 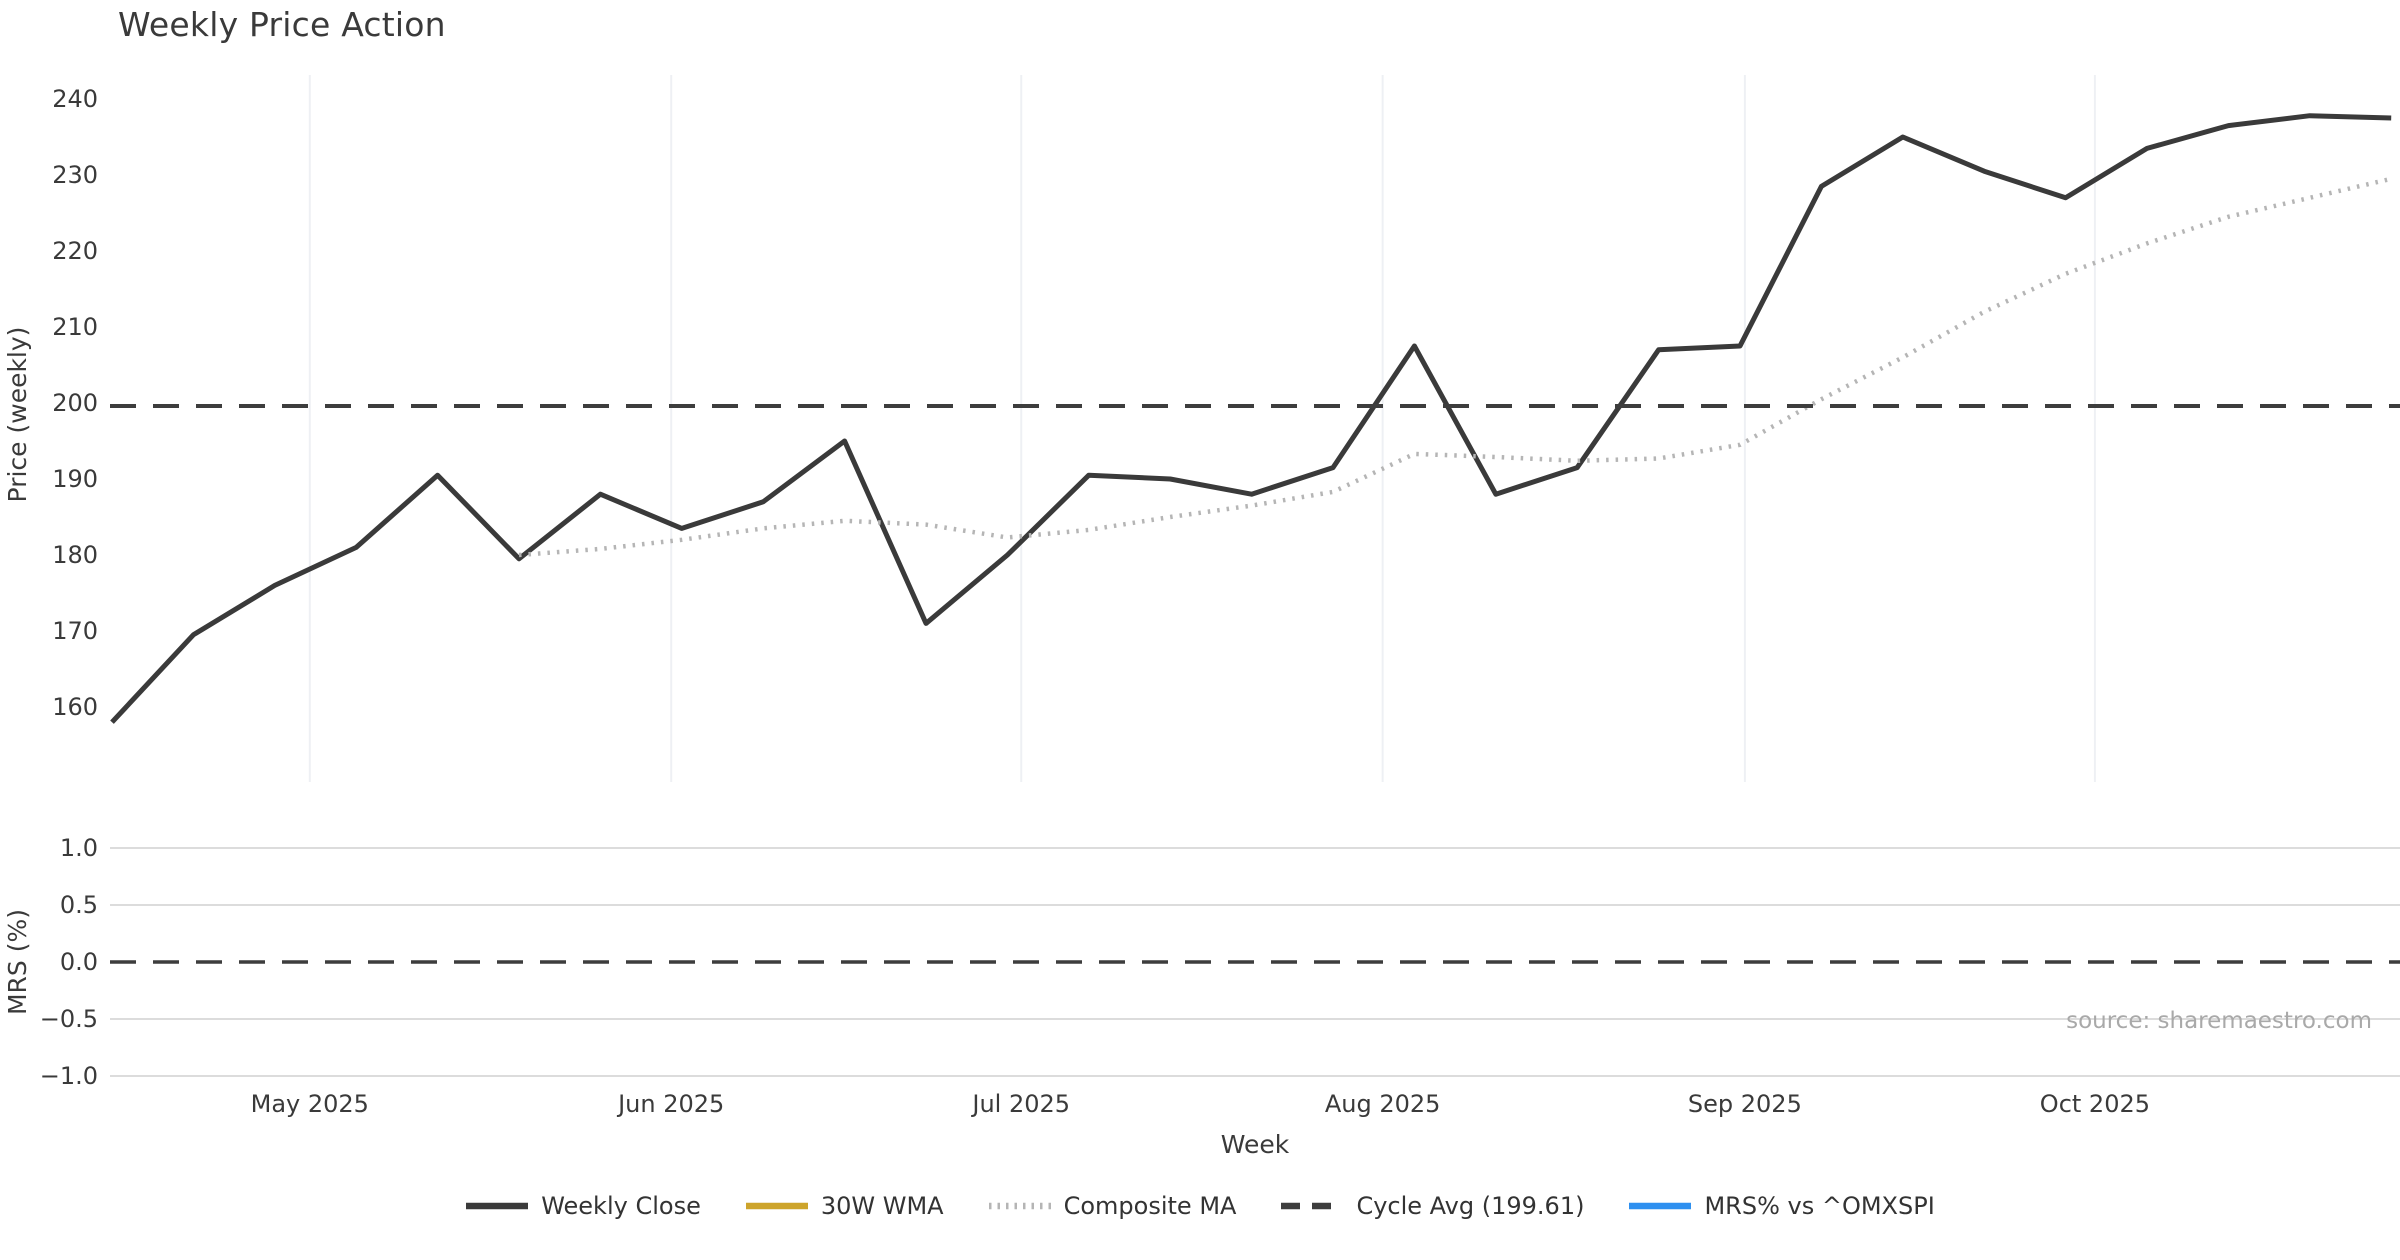 What do you see at coordinates (2219, 1021) in the screenshot?
I see `source-note: source: sharemaestro.com` at bounding box center [2219, 1021].